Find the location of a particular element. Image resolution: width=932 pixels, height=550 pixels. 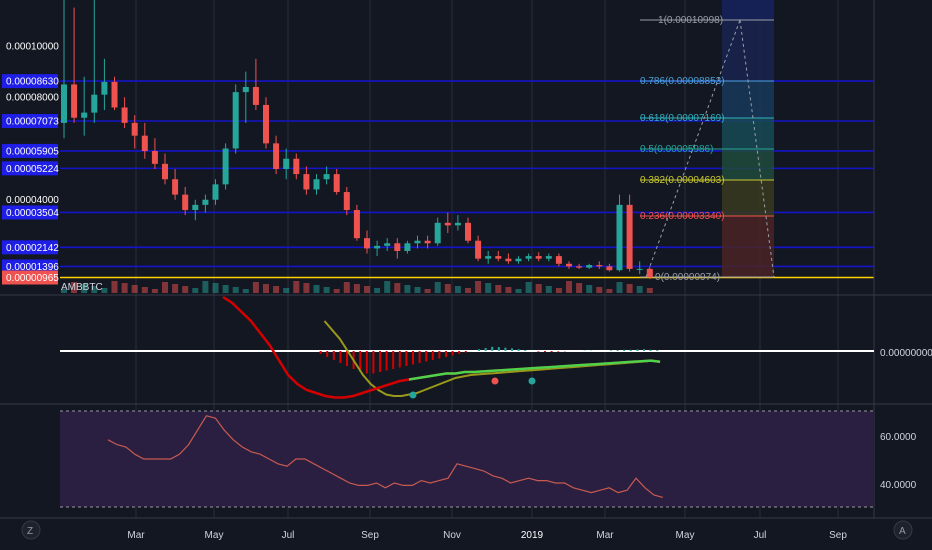

auto-scale-button: A is located at coordinates (903, 530).